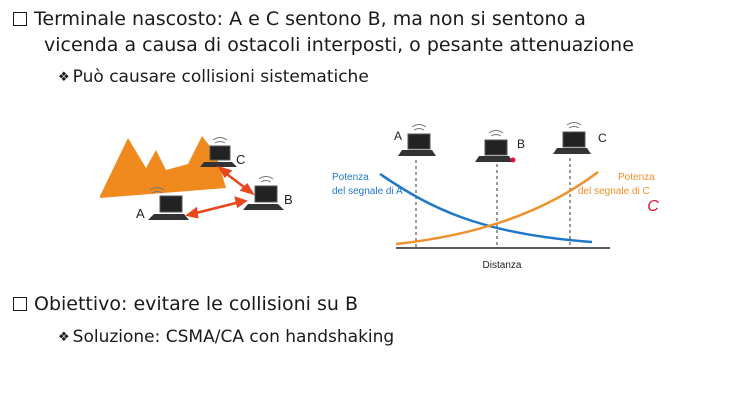  Describe the element at coordinates (494, 146) in the screenshot. I see `laptop-b-right-icon` at that location.